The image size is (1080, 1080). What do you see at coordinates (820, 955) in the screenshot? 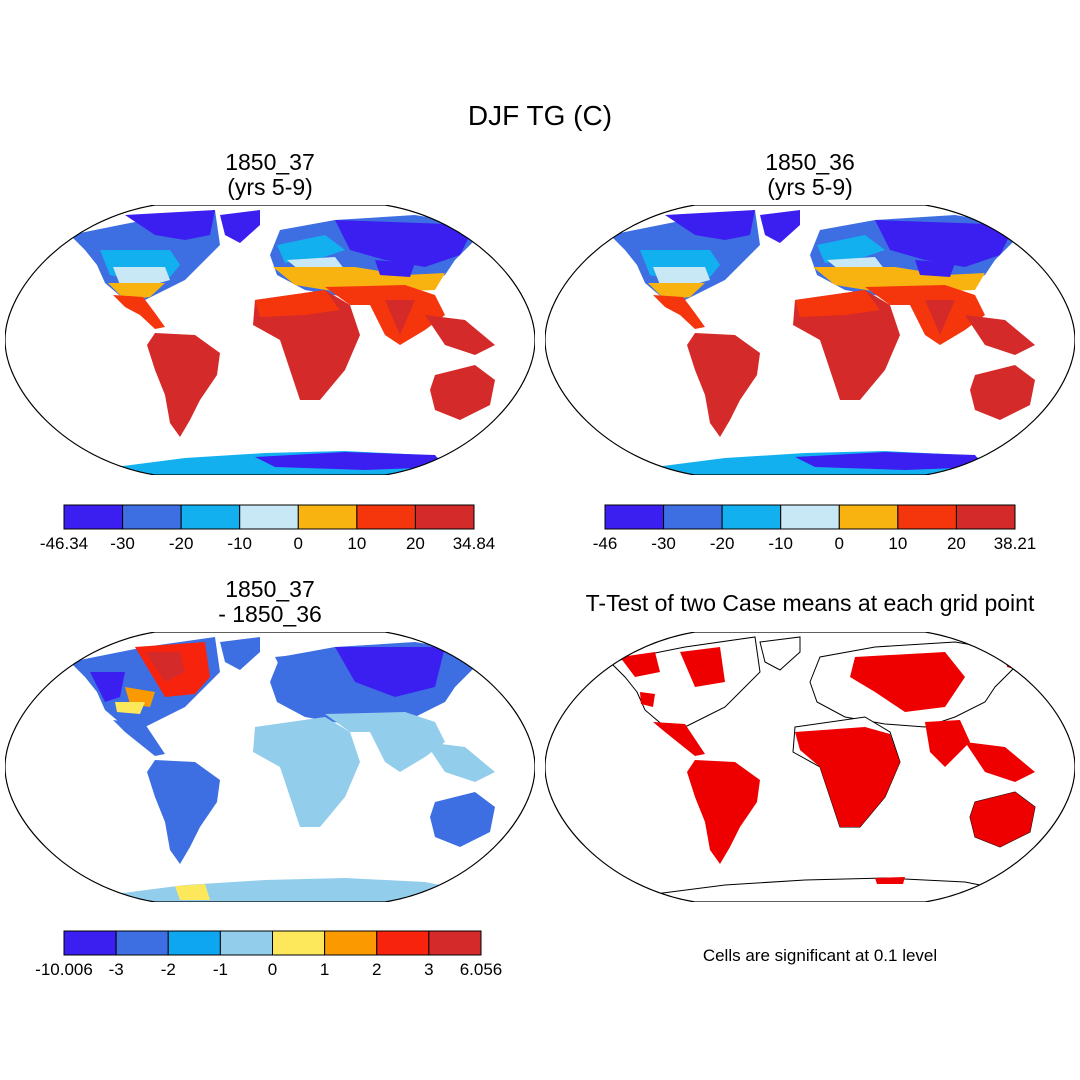
I see `significance-note: Cells are significant at 0.1 level` at bounding box center [820, 955].